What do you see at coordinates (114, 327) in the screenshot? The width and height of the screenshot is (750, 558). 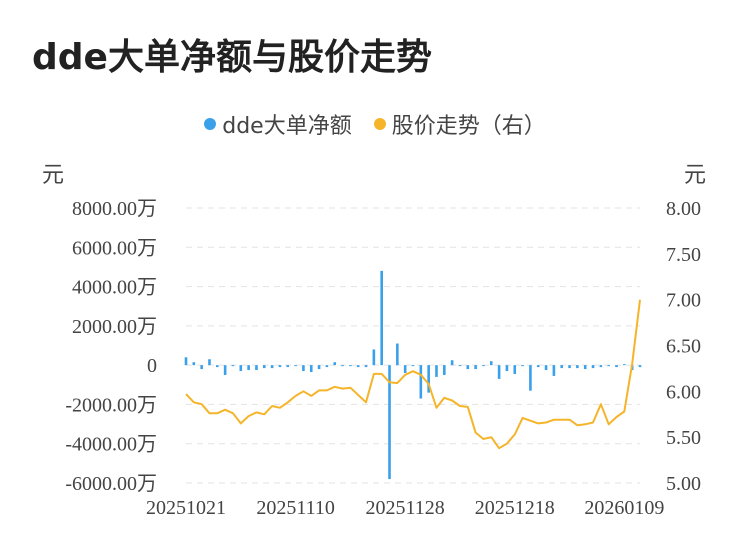 I see `y-left-tick-label: 2000.00万` at bounding box center [114, 327].